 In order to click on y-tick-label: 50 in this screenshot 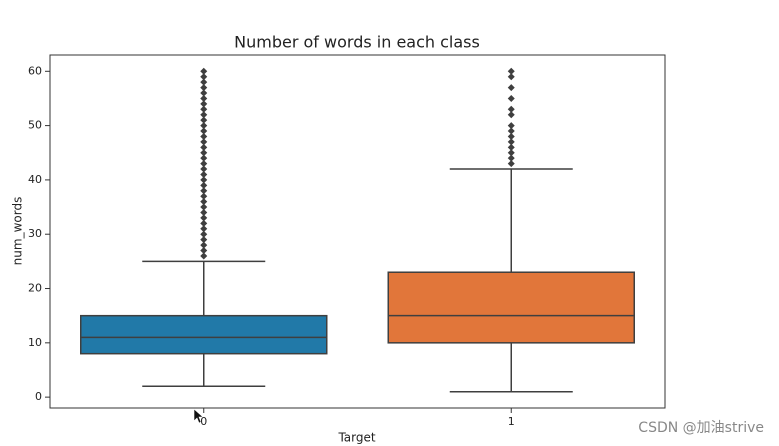, I will do `click(35, 125)`.